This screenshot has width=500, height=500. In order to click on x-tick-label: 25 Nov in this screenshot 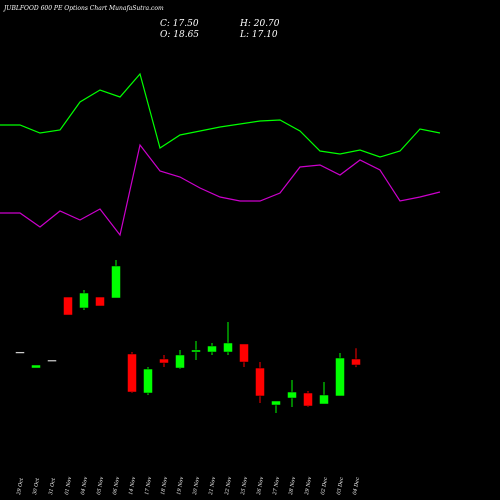, I will do `click(244, 486)`.